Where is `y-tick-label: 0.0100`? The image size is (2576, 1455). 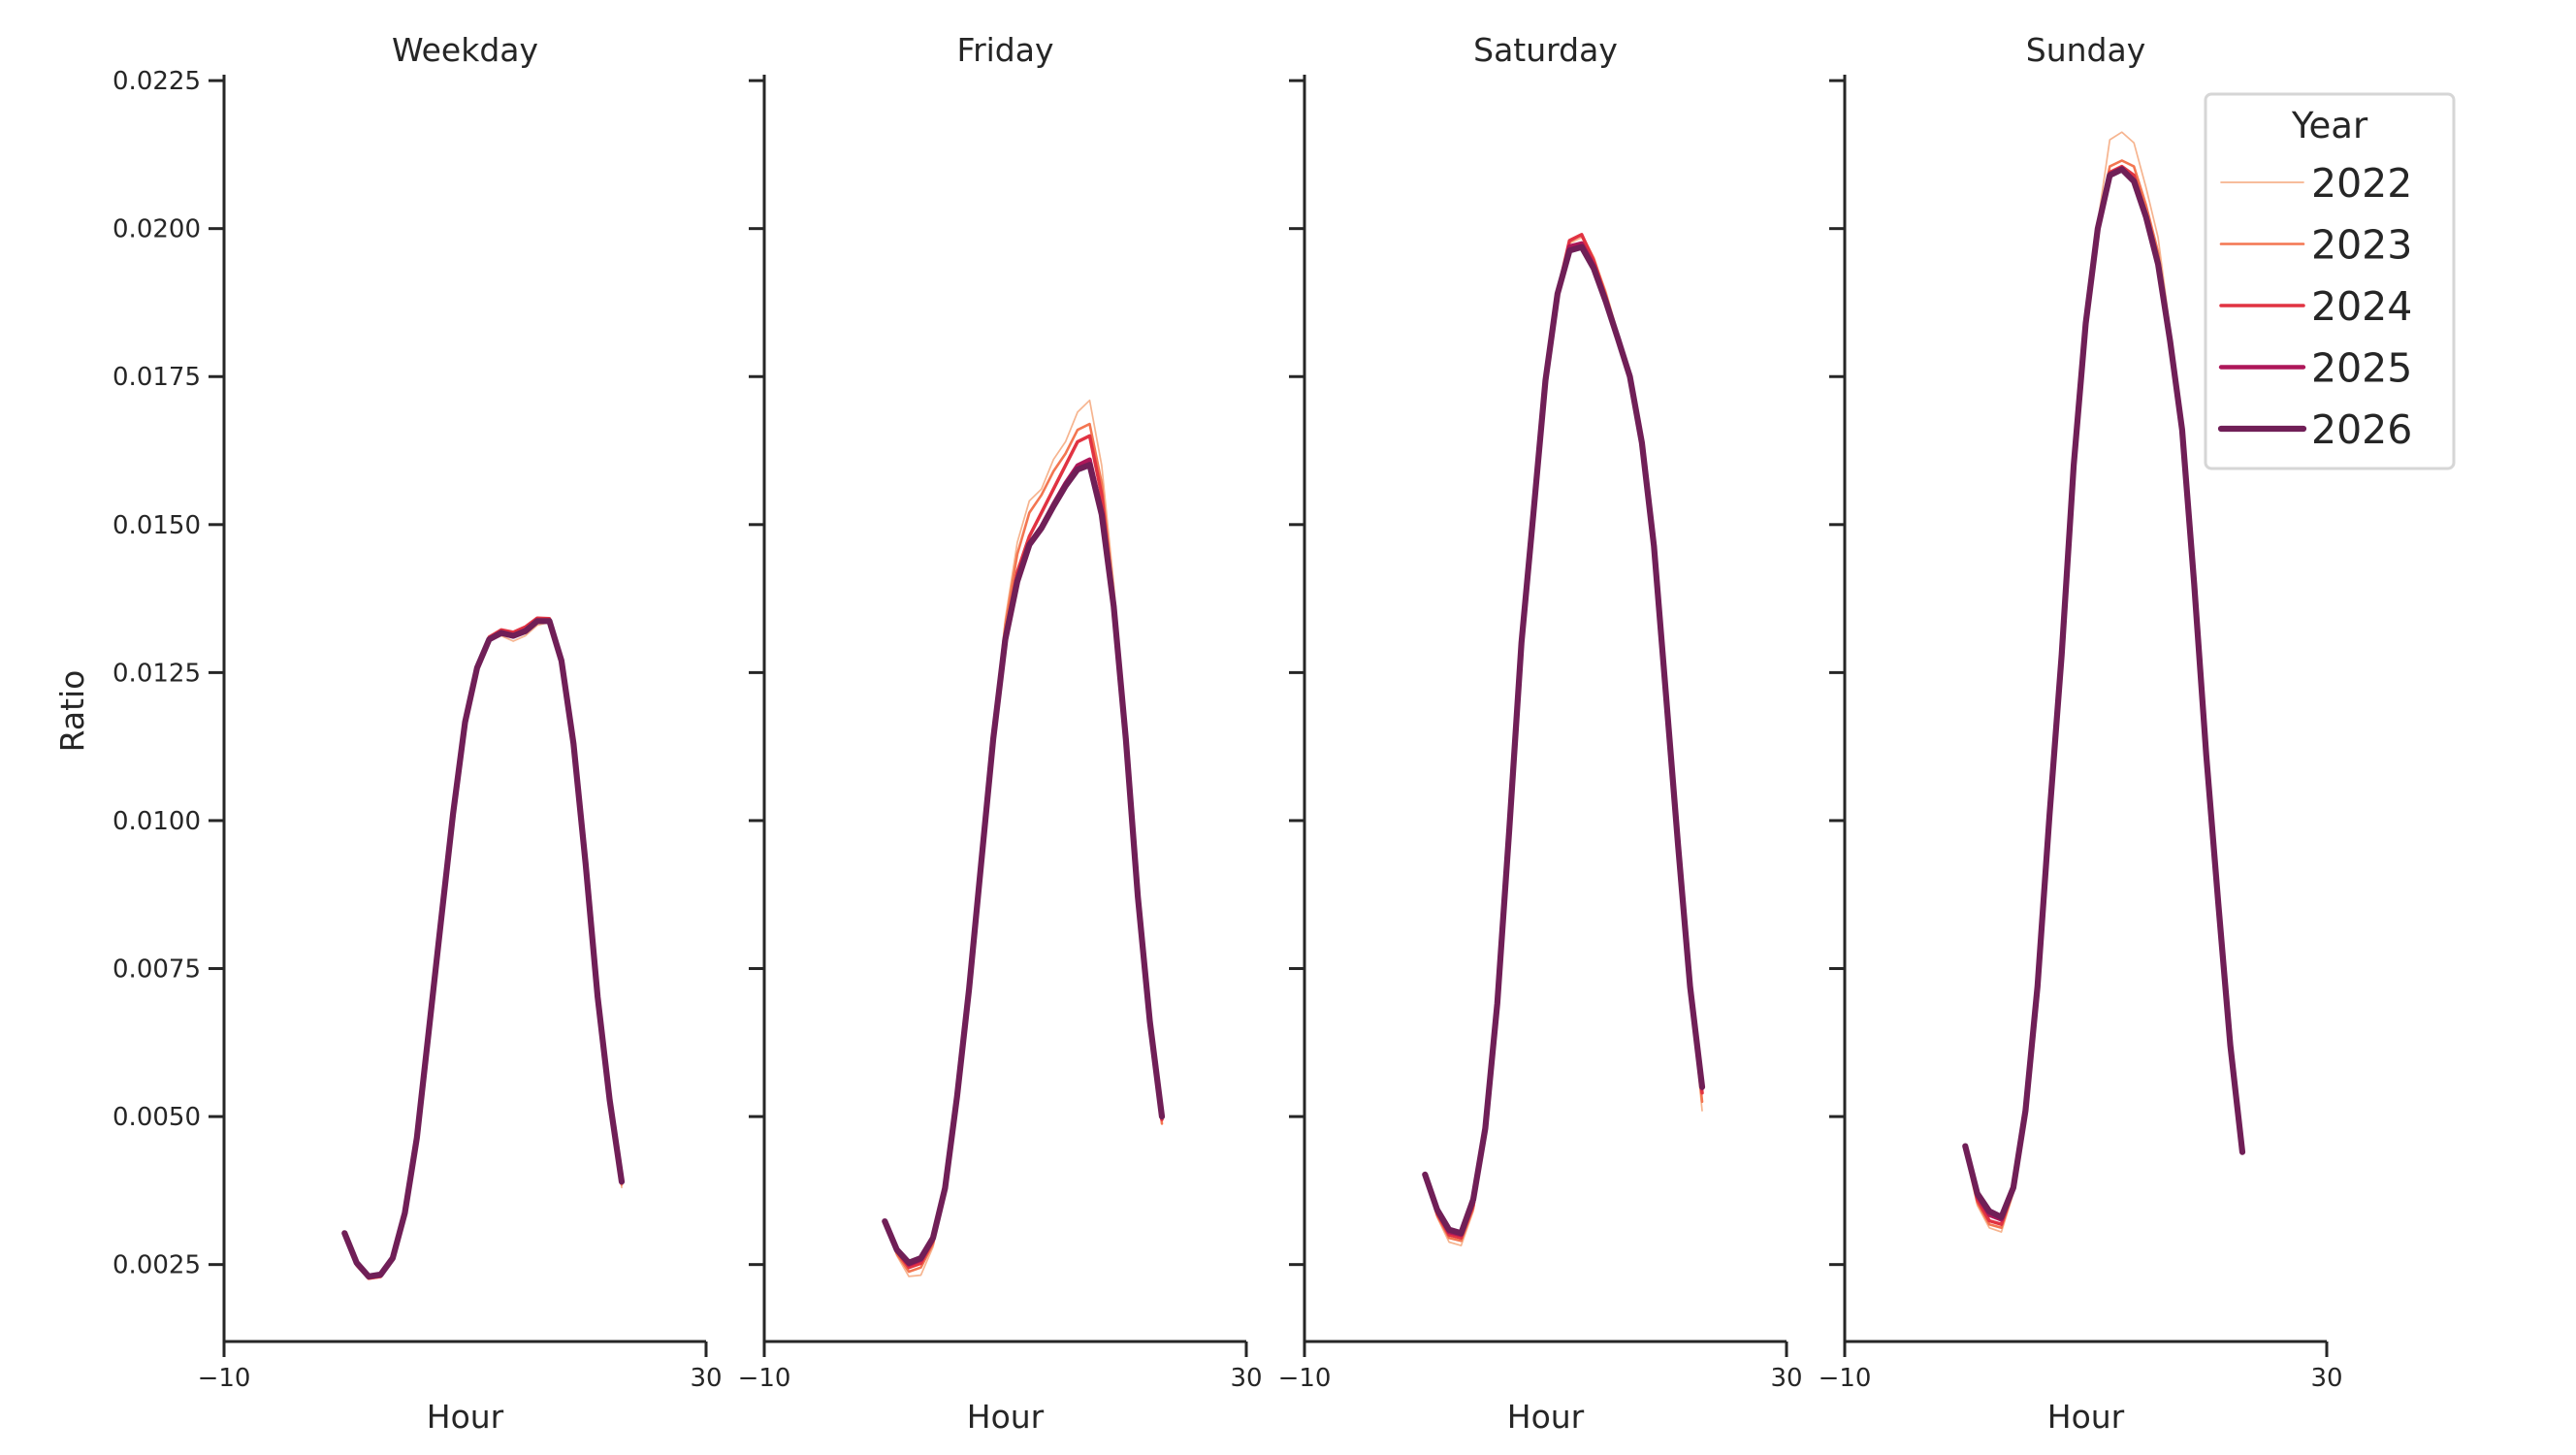 y-tick-label: 0.0100 is located at coordinates (157, 821).